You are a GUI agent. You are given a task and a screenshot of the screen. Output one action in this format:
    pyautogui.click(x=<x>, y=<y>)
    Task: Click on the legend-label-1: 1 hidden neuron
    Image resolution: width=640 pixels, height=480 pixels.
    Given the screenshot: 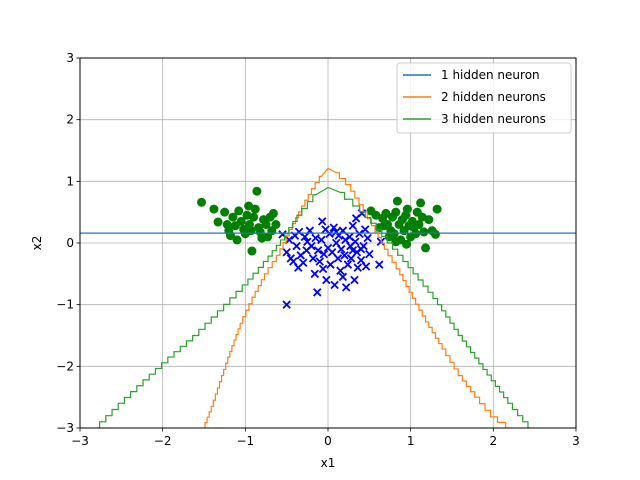 What is the action you would take?
    pyautogui.click(x=490, y=75)
    